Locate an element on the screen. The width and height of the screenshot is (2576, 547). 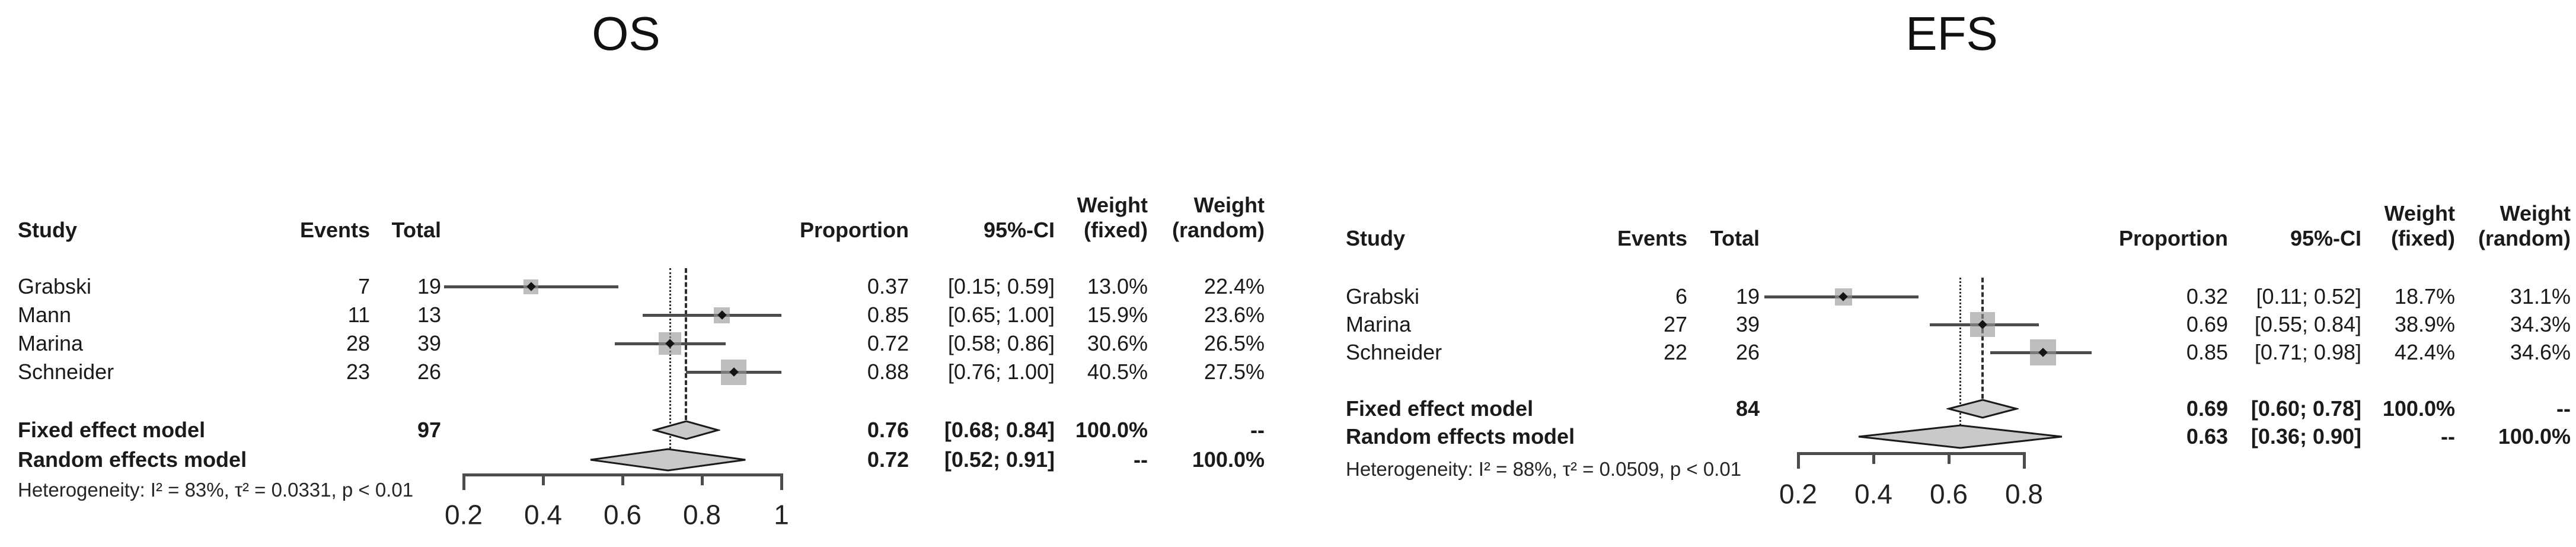
fixed-effect-weight-random: -- is located at coordinates (1257, 430).